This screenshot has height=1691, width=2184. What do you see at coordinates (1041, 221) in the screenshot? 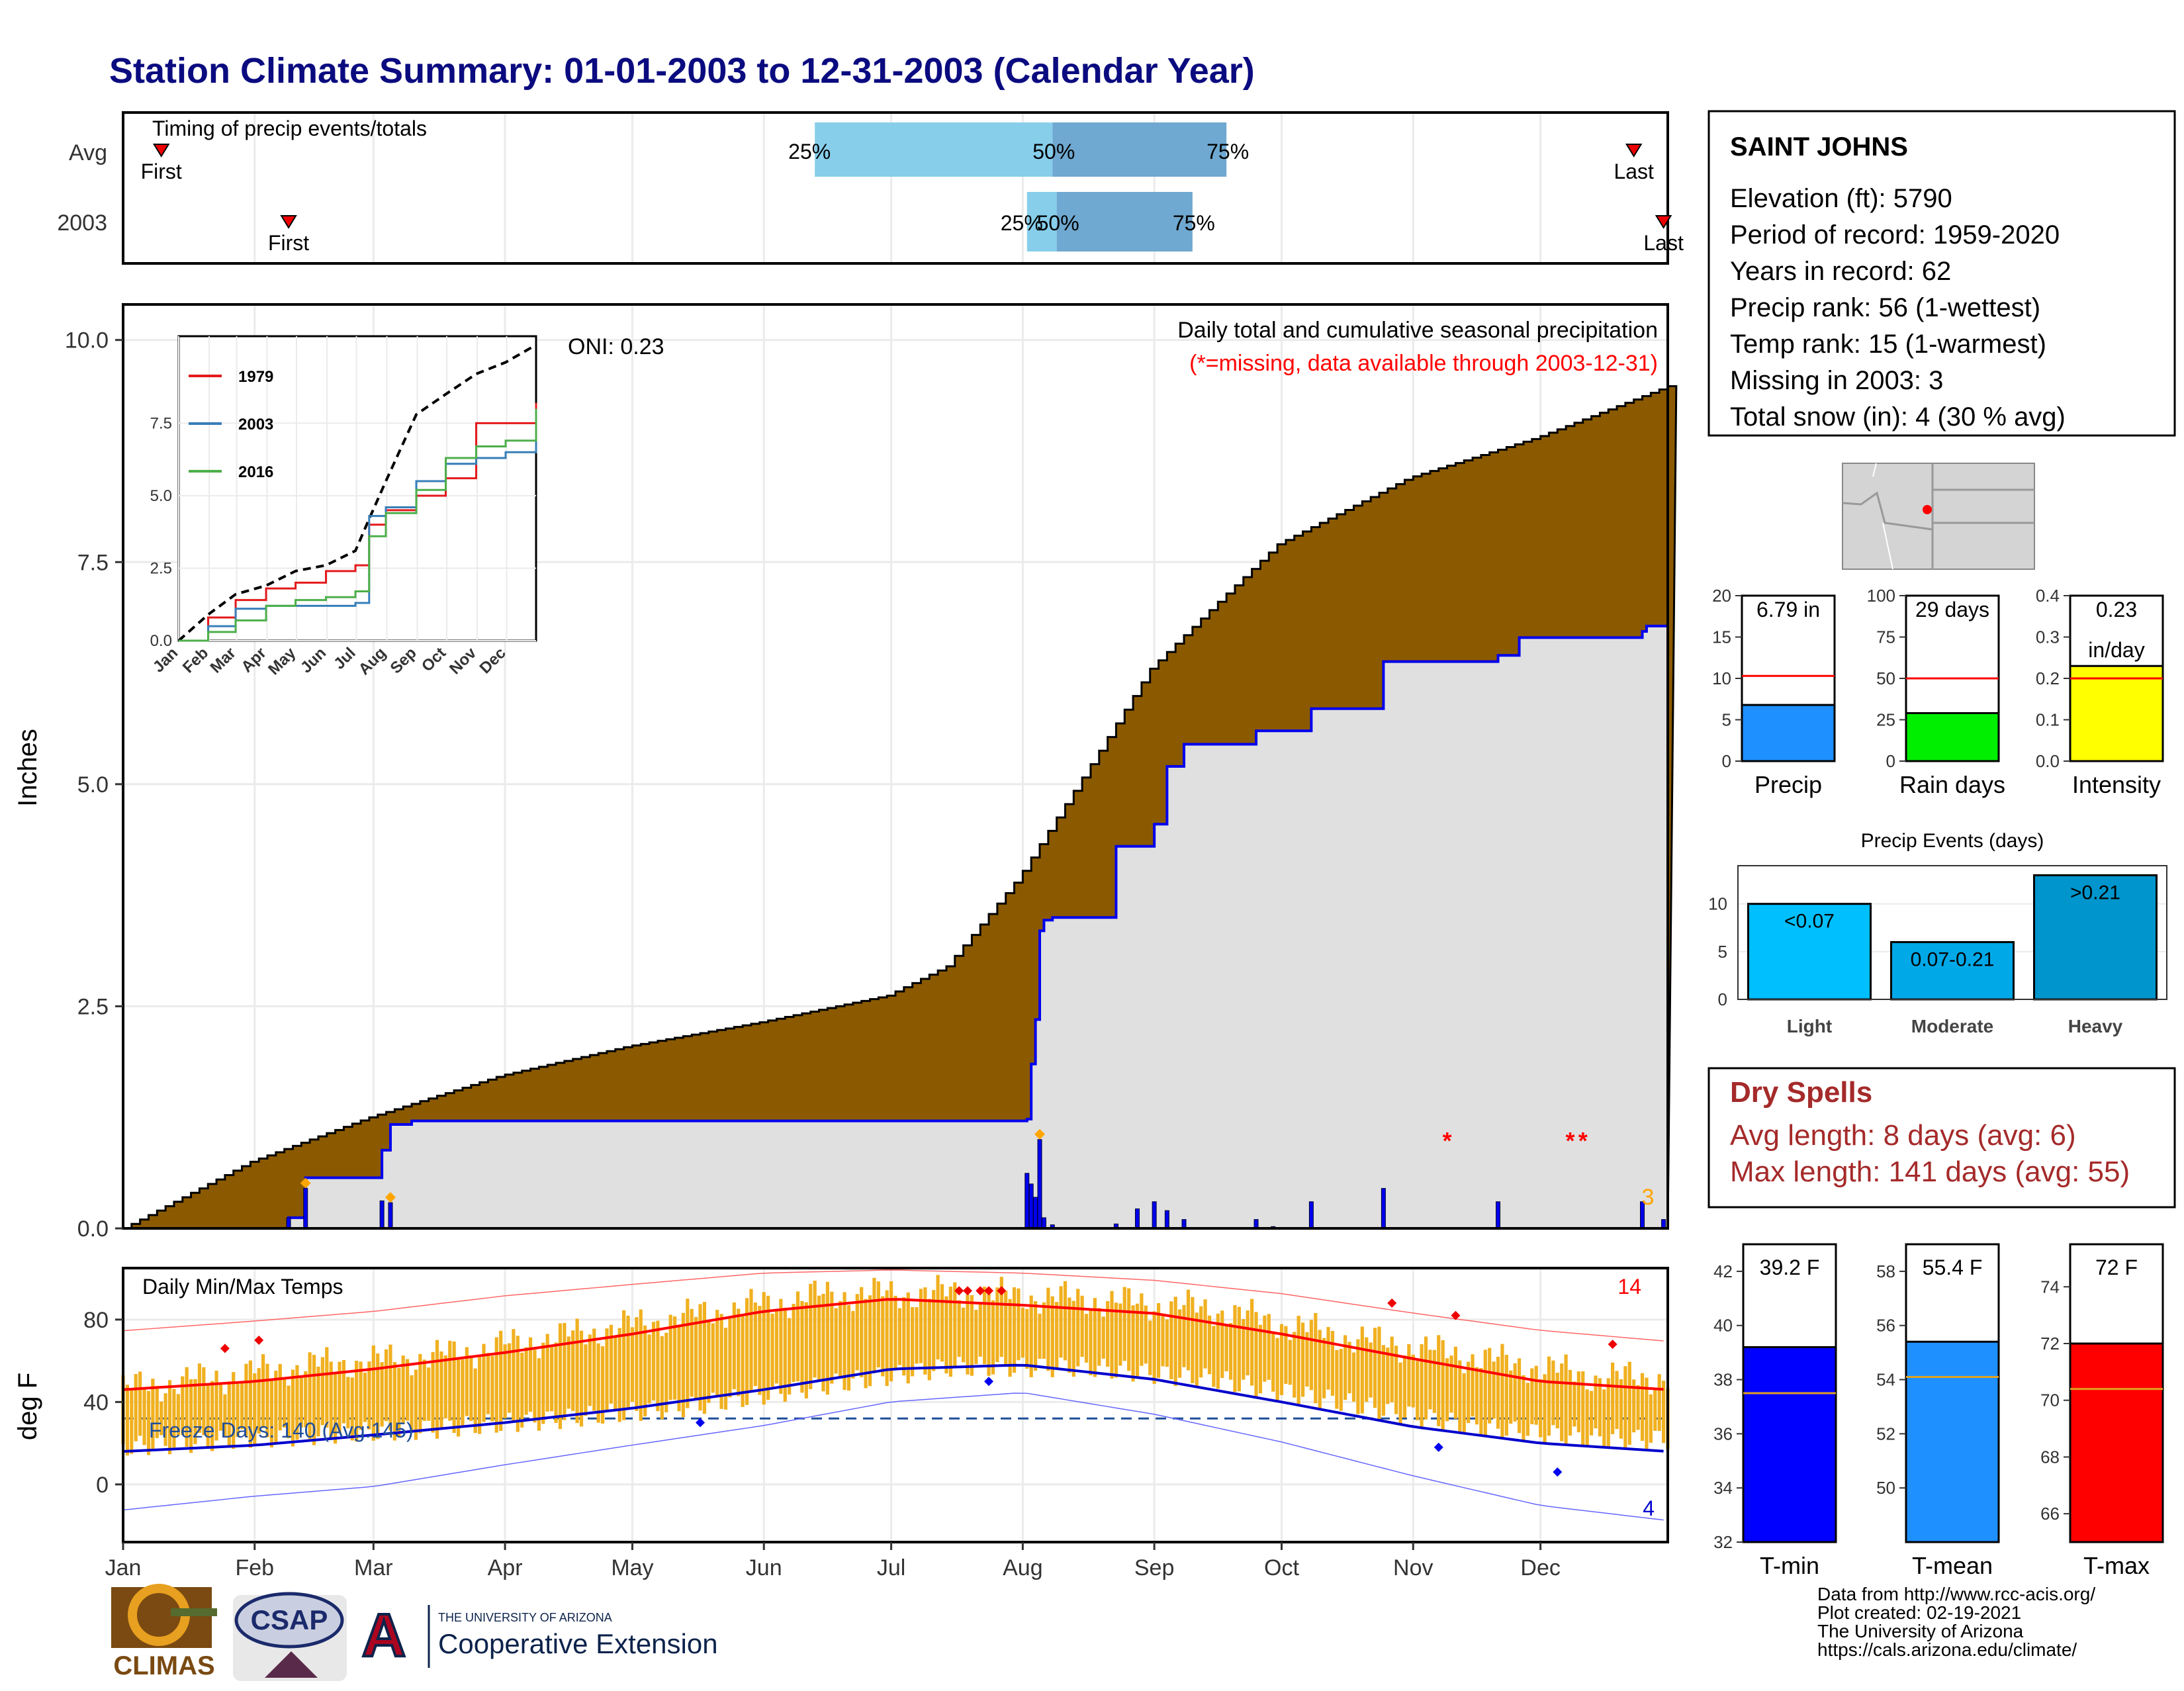
I see `timing-2003-q1-bar` at bounding box center [1041, 221].